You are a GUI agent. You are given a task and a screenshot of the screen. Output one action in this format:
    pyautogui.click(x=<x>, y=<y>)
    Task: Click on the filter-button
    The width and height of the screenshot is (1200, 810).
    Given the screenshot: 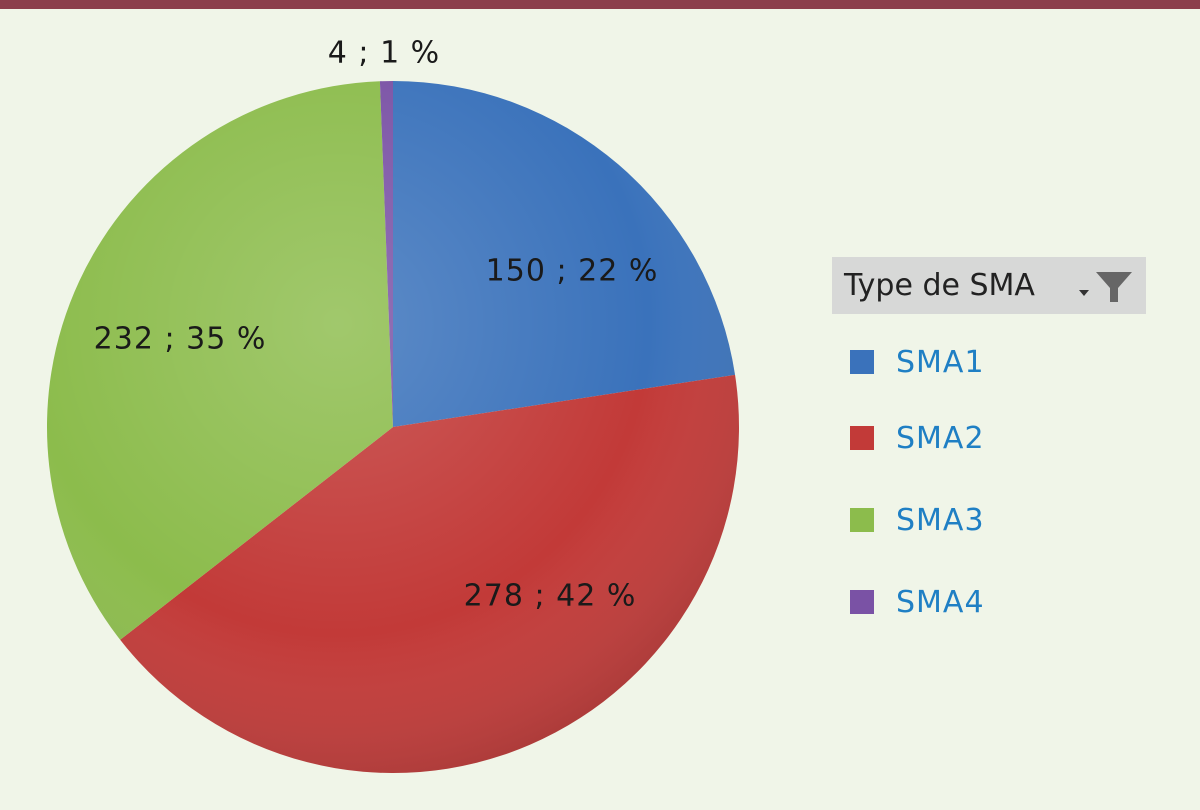 What is the action you would take?
    pyautogui.click(x=1106, y=286)
    